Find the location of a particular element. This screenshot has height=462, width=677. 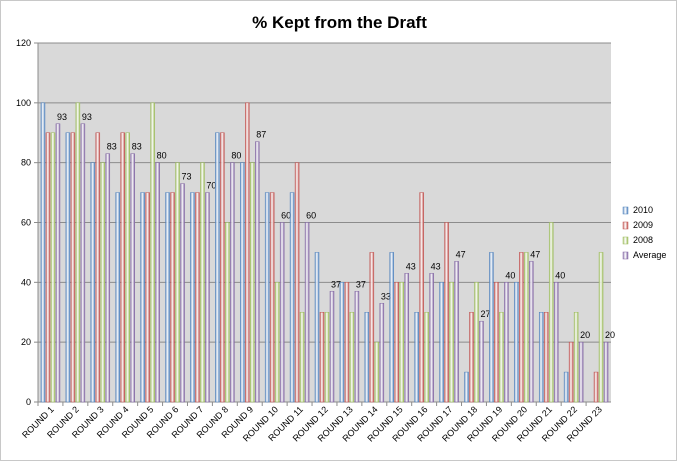

data-label: 40 is located at coordinates (510, 275).